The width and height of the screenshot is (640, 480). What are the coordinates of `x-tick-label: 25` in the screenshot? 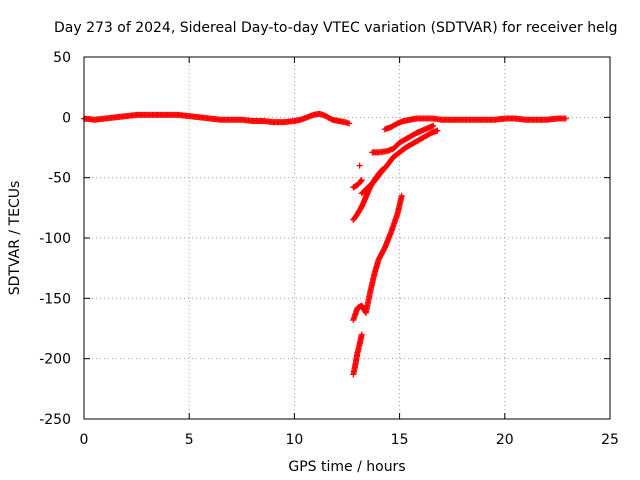 It's located at (610, 440).